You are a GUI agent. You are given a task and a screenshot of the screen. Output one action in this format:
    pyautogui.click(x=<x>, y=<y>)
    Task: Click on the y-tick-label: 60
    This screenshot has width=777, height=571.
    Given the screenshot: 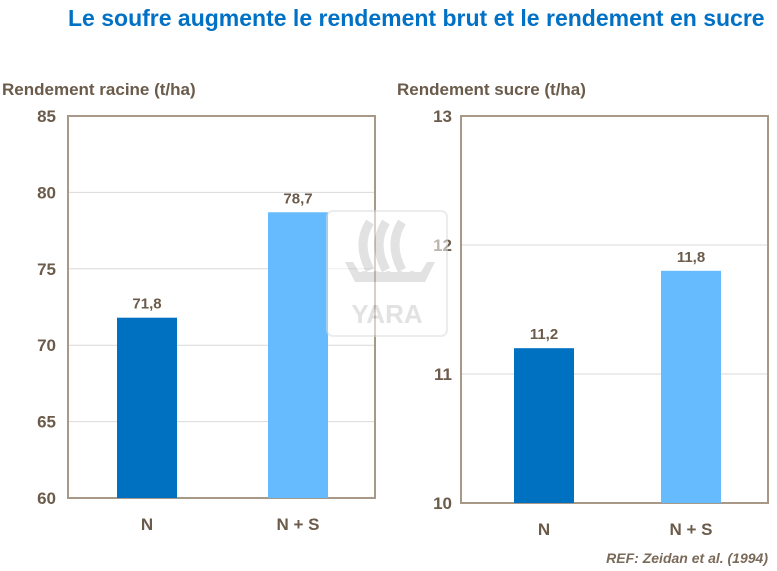 What is the action you would take?
    pyautogui.click(x=46, y=498)
    